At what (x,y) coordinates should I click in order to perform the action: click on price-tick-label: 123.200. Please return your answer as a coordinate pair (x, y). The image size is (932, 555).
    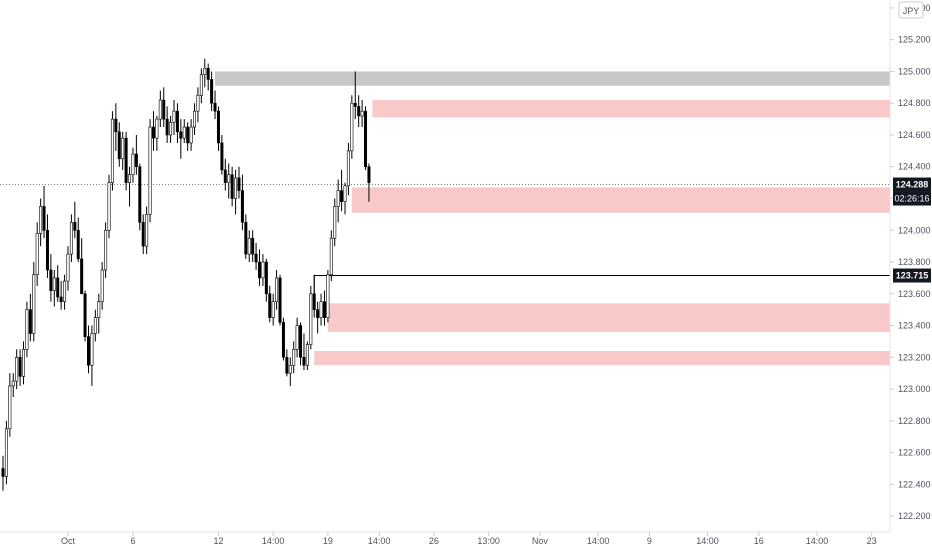
    Looking at the image, I should click on (914, 357).